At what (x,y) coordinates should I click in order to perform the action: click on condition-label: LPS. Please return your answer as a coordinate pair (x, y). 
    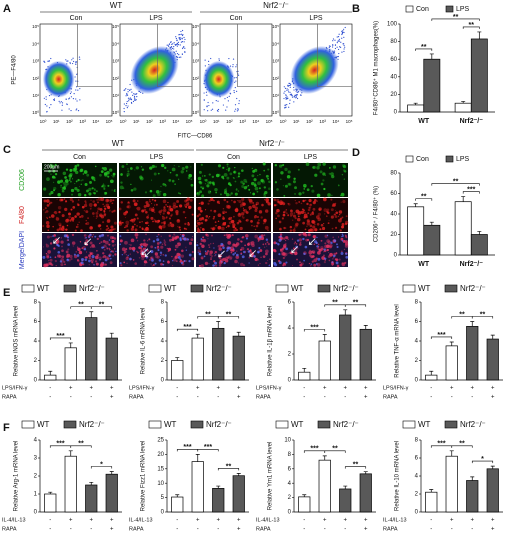
    Looking at the image, I should click on (316, 18).